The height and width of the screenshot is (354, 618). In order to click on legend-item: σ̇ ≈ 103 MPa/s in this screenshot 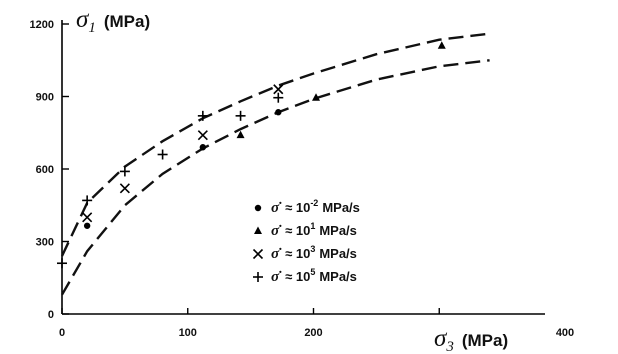, I will do `click(304, 253)`.